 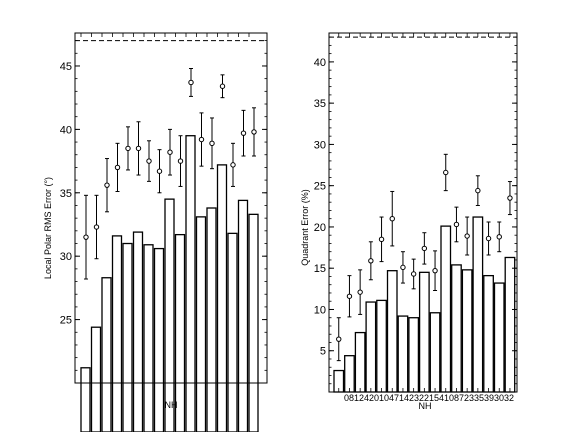 I want to click on y-tick-label: 15, so click(x=320, y=269).